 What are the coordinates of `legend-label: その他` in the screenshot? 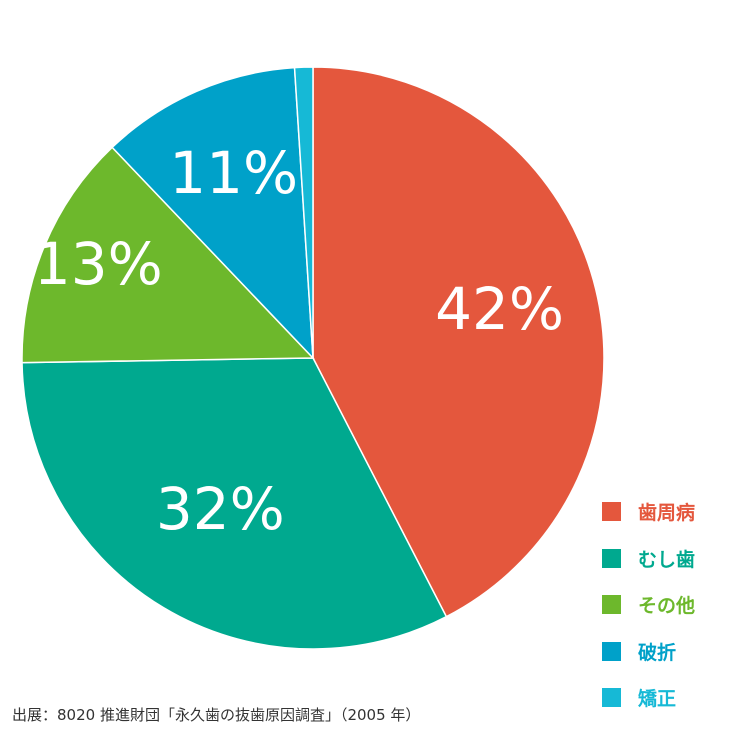 It's located at (667, 606).